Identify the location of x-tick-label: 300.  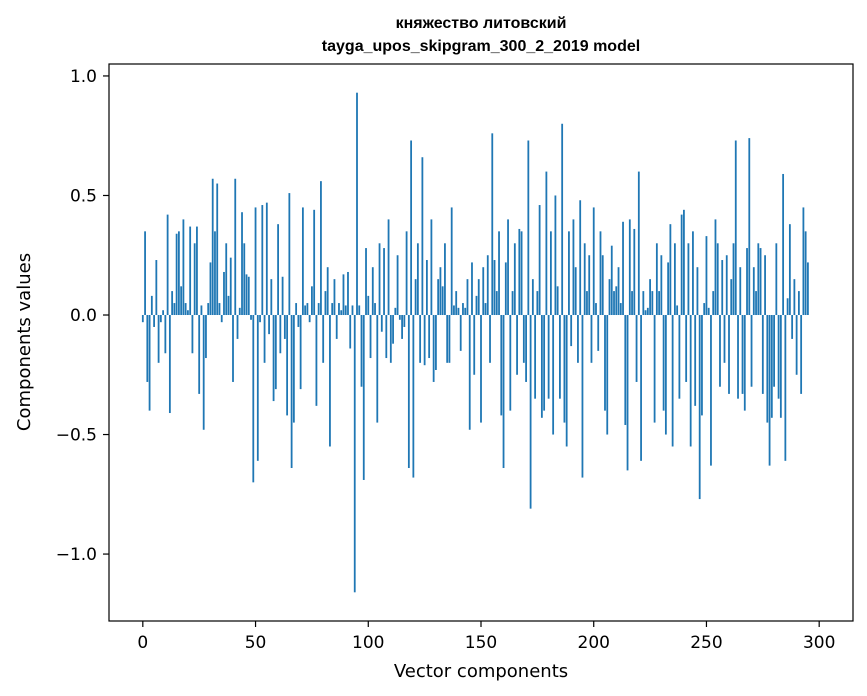
(819, 643).